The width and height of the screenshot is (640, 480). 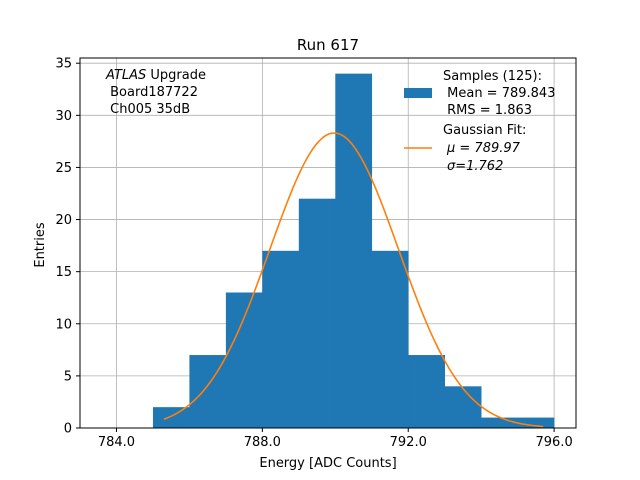 I want to click on y-tick-label: 25, so click(x=63, y=168).